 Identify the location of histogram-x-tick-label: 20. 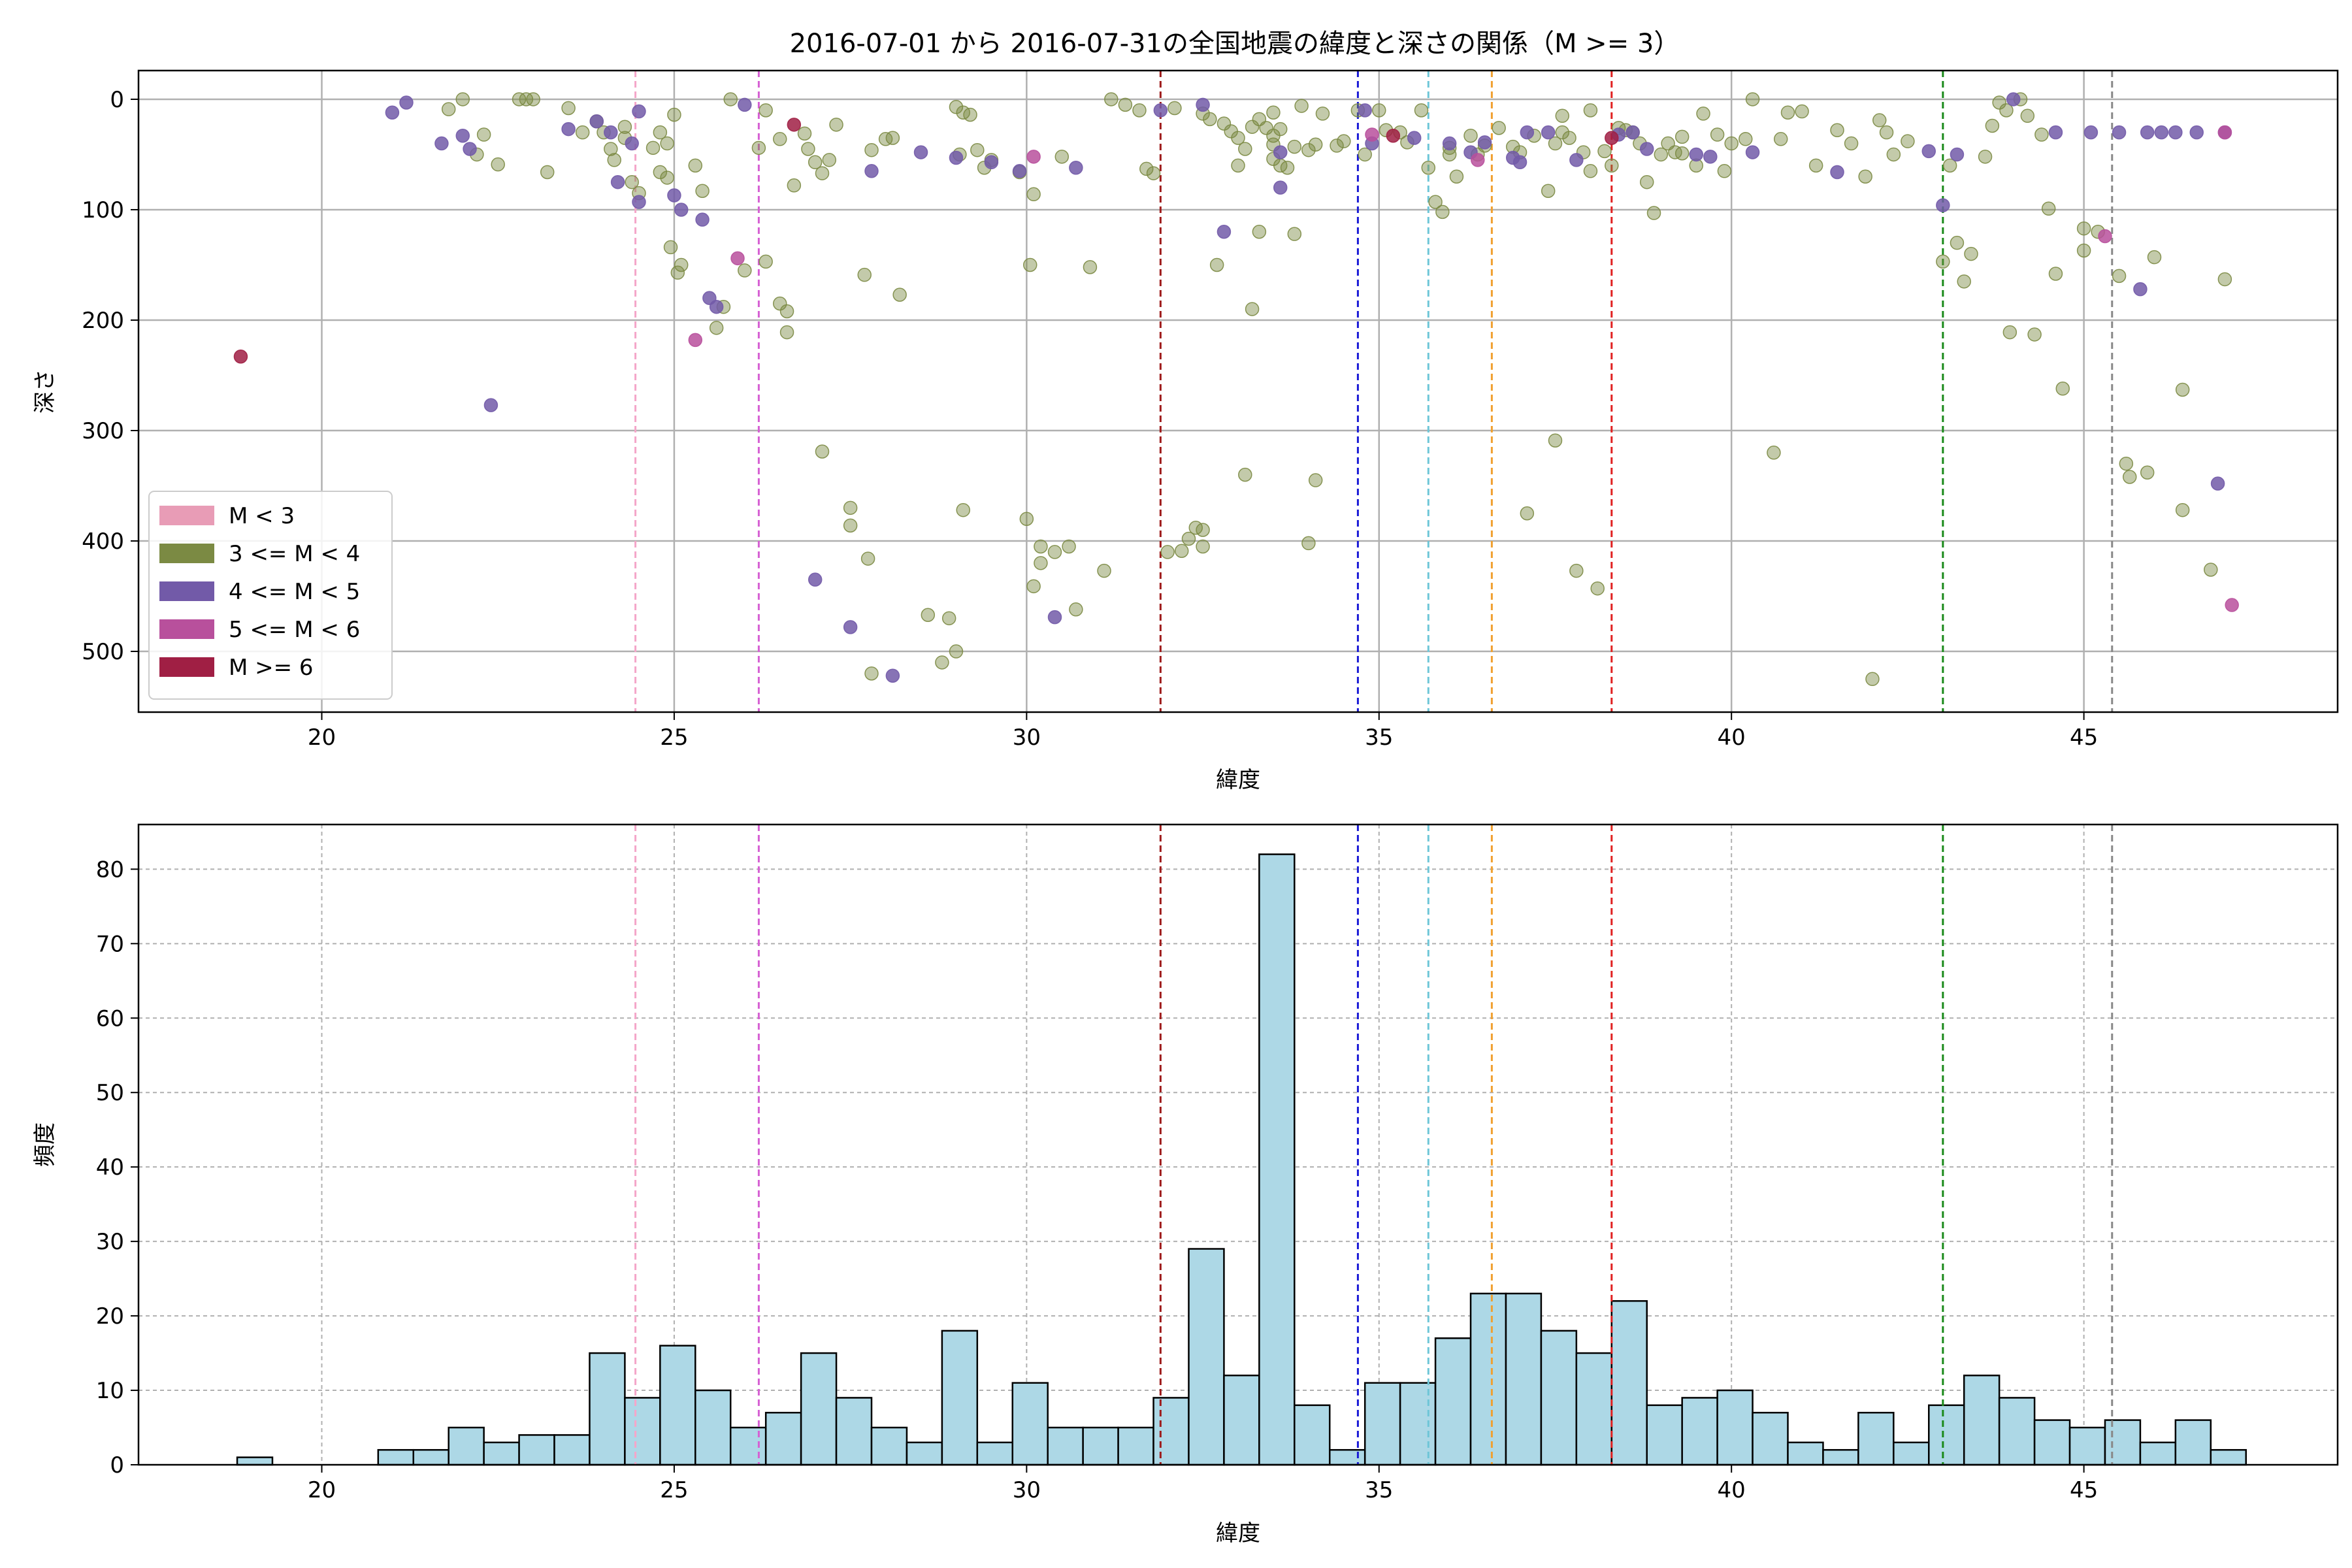
(322, 1490).